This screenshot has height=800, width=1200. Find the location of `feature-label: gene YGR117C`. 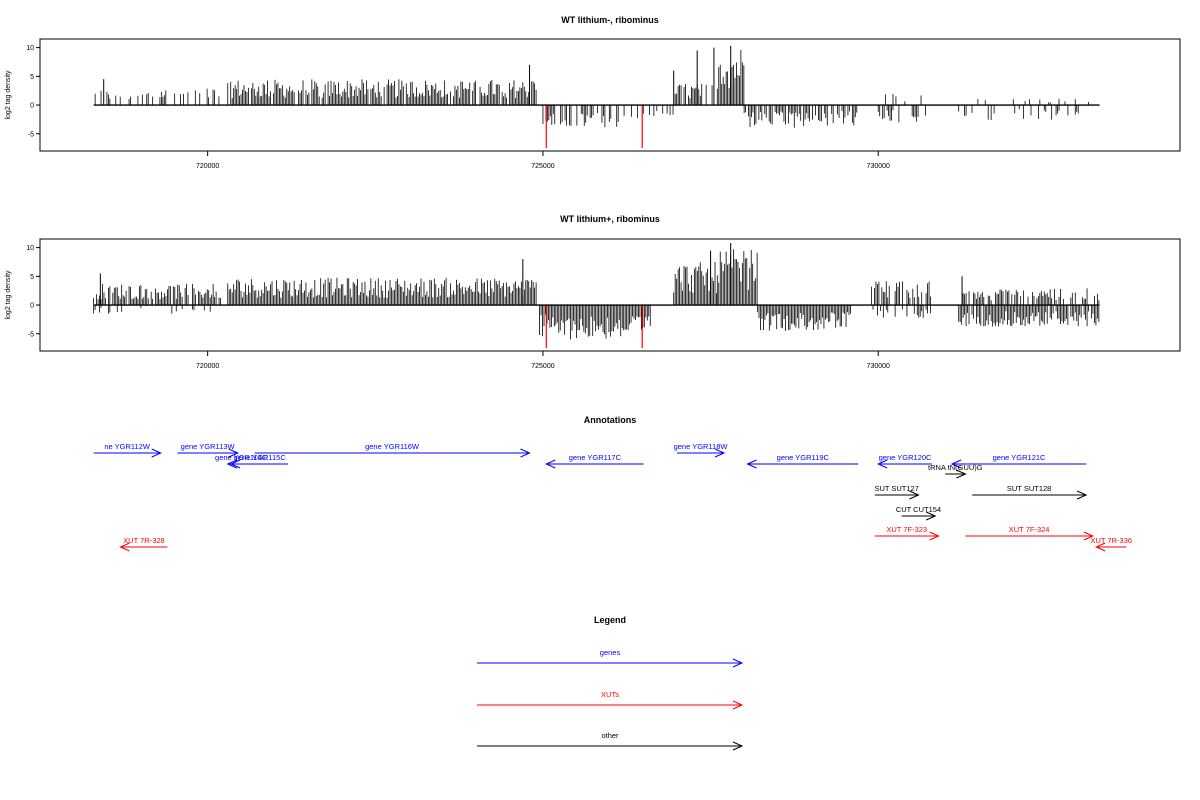

feature-label: gene YGR117C is located at coordinates (595, 457).